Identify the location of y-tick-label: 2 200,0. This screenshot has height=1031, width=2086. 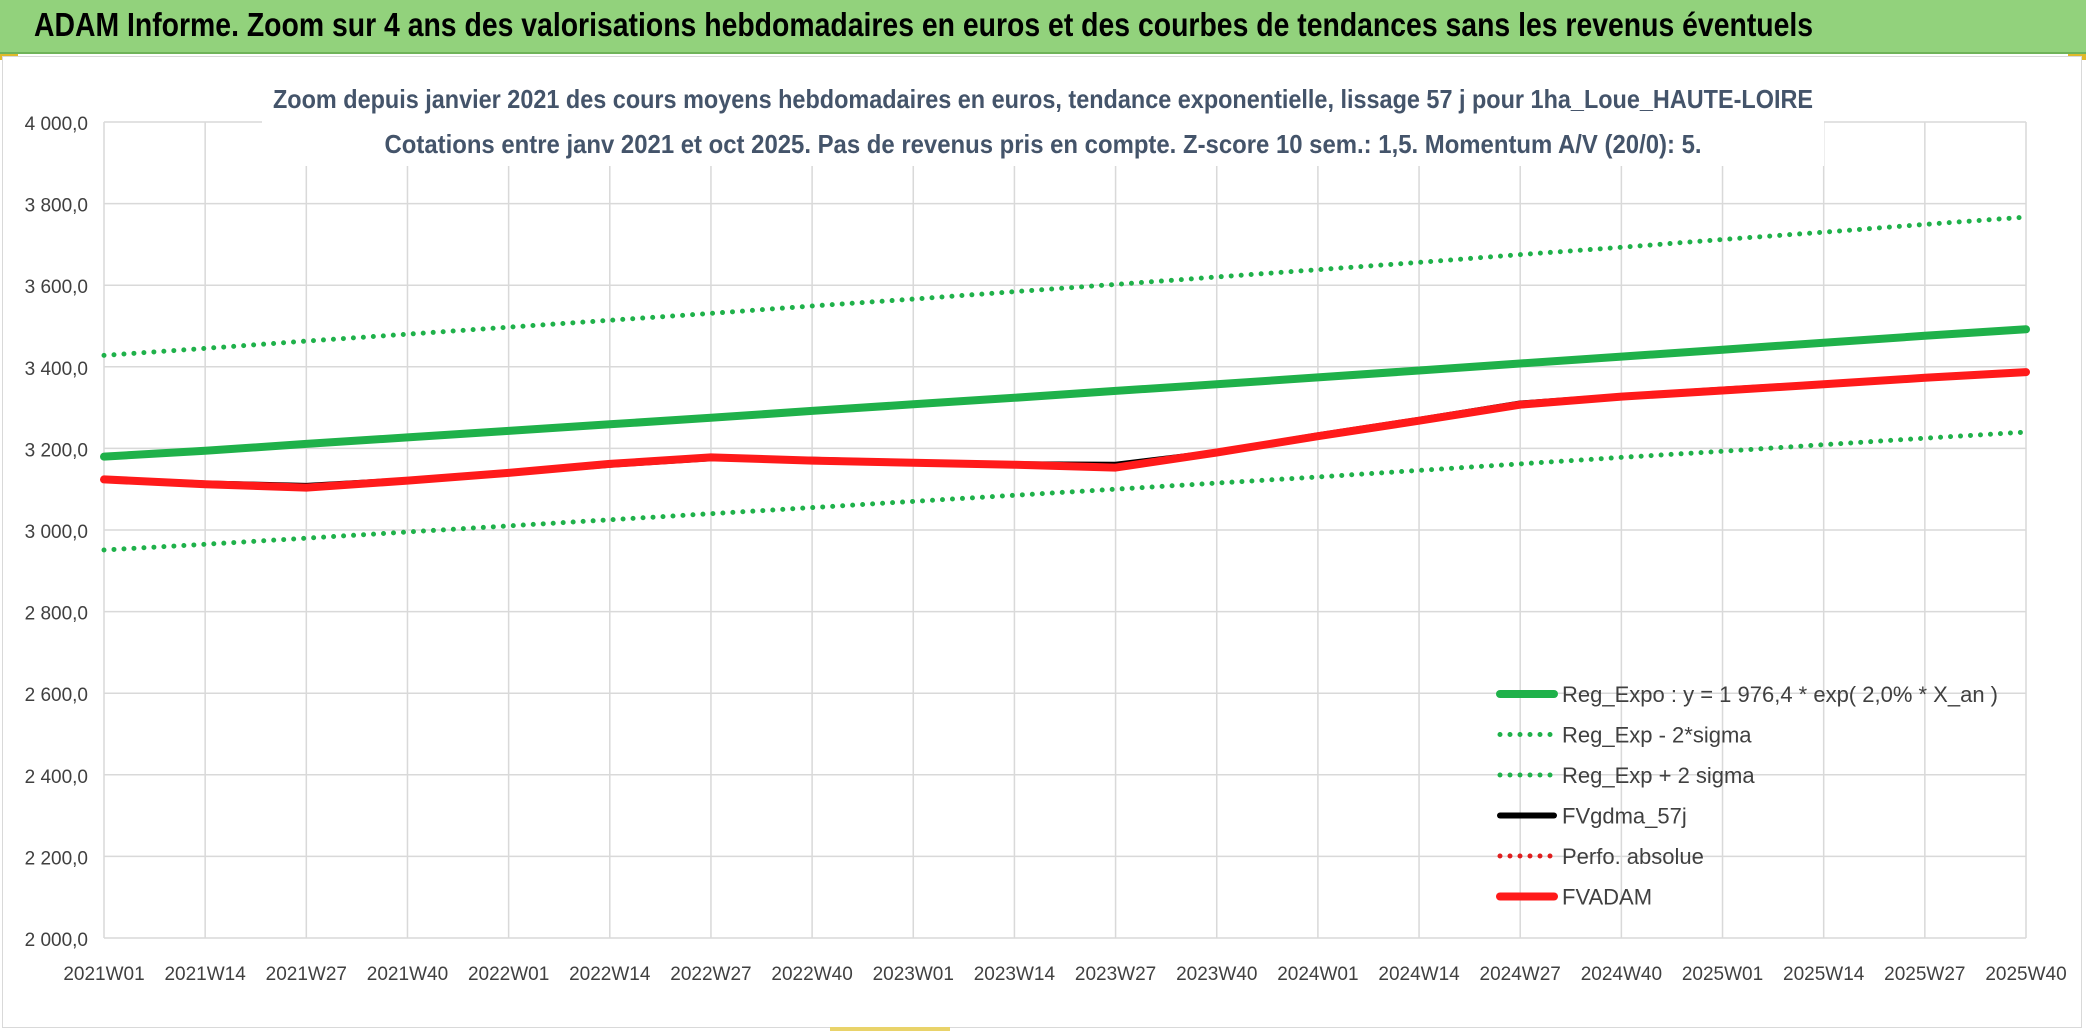
(56, 858).